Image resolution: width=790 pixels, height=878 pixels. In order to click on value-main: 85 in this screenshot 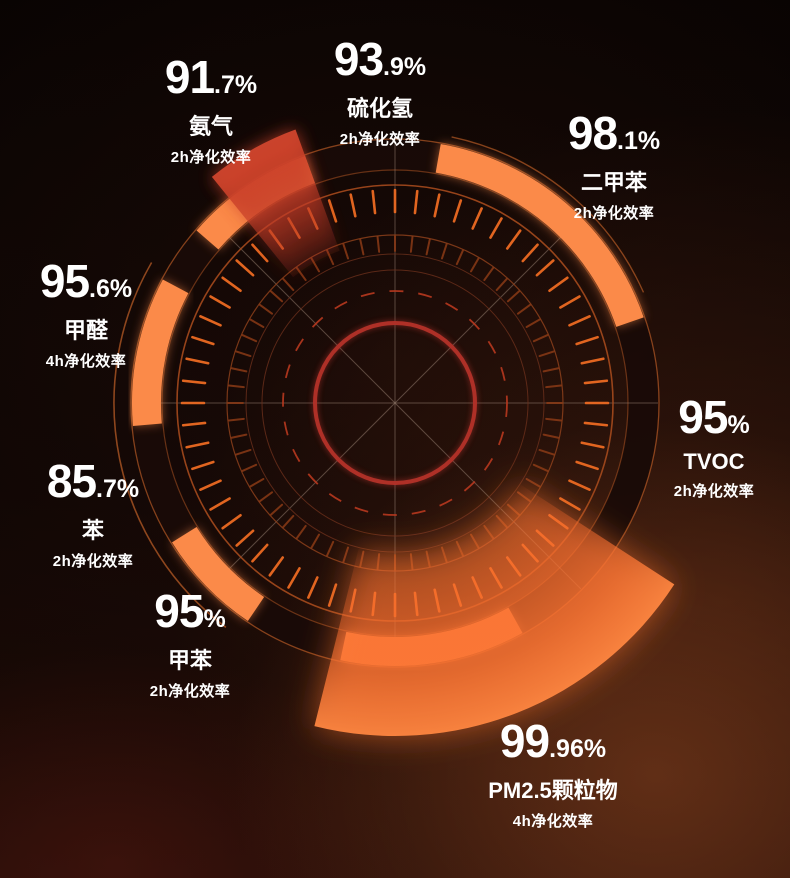, I will do `click(71, 481)`.